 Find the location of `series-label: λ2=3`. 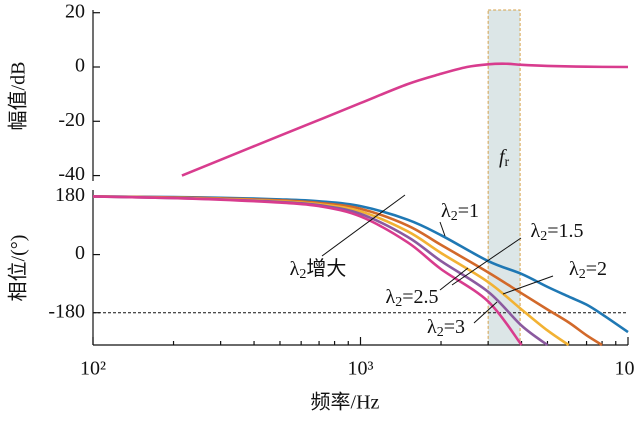

series-label: λ2=3 is located at coordinates (446, 328).